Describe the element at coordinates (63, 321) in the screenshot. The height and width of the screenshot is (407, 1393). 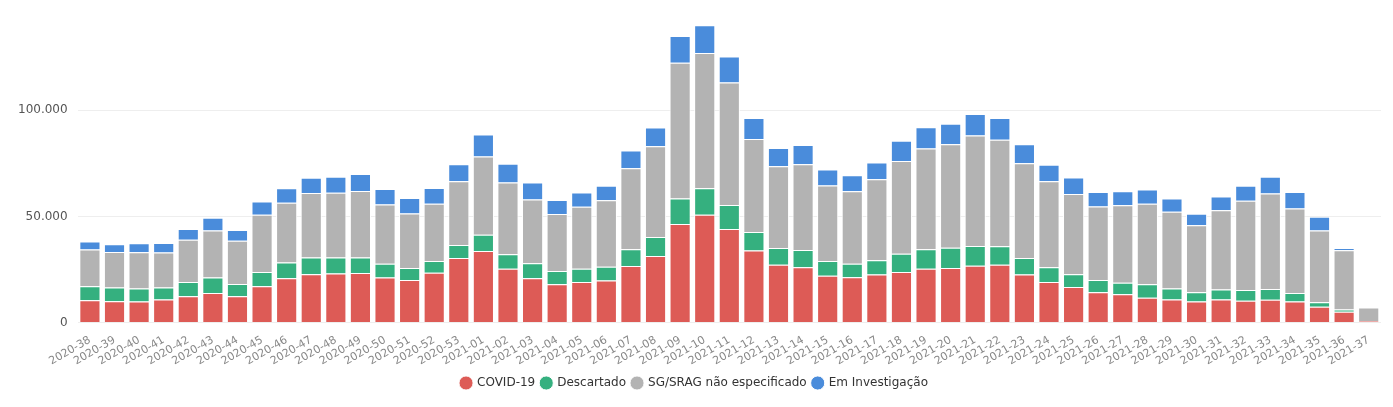
I see `y-tick-label: 0` at that location.